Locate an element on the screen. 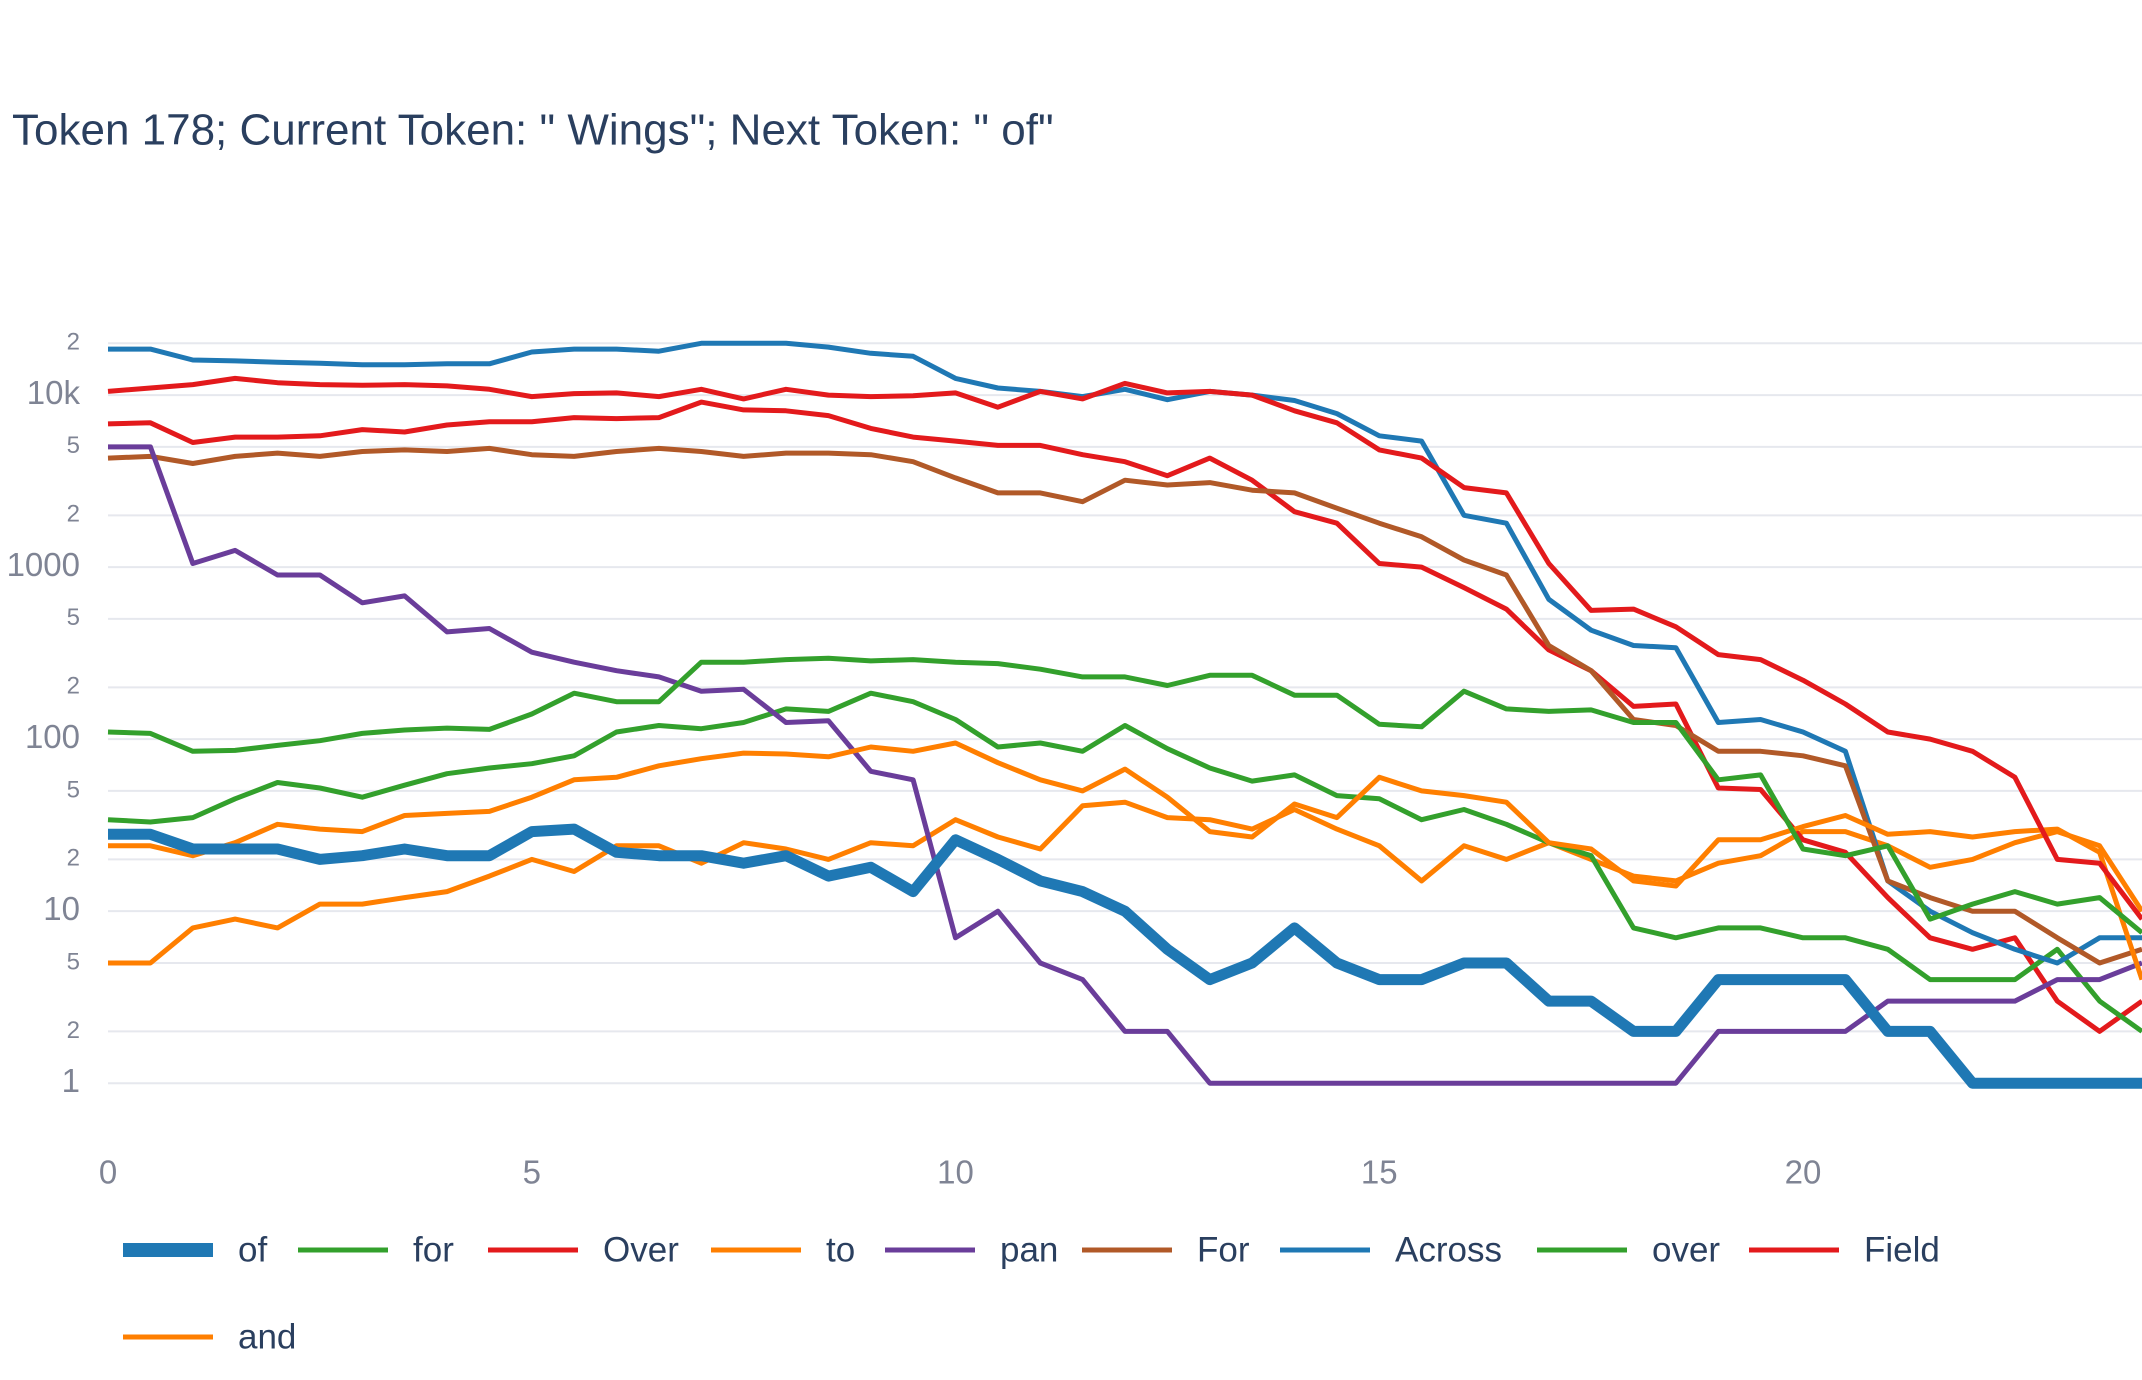 Image resolution: width=2142 pixels, height=1380 pixels. legend-label: and is located at coordinates (267, 1336).